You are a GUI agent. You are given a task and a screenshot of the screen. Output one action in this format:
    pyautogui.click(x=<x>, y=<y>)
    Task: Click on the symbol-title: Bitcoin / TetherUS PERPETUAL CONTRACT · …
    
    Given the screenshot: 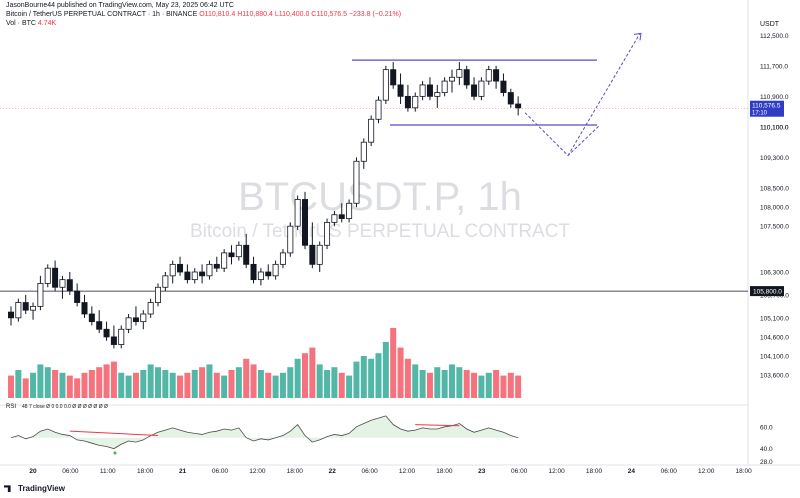 What is the action you would take?
    pyautogui.click(x=102, y=14)
    